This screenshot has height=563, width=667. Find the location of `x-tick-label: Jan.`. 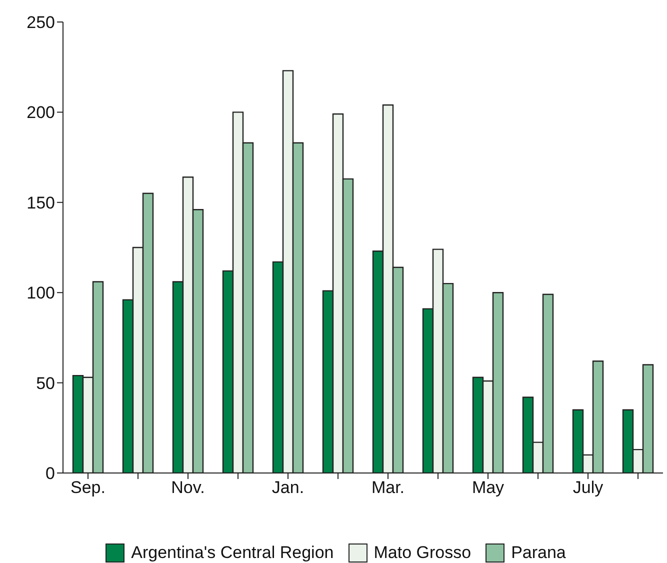

x-tick-label: Jan. is located at coordinates (288, 488).